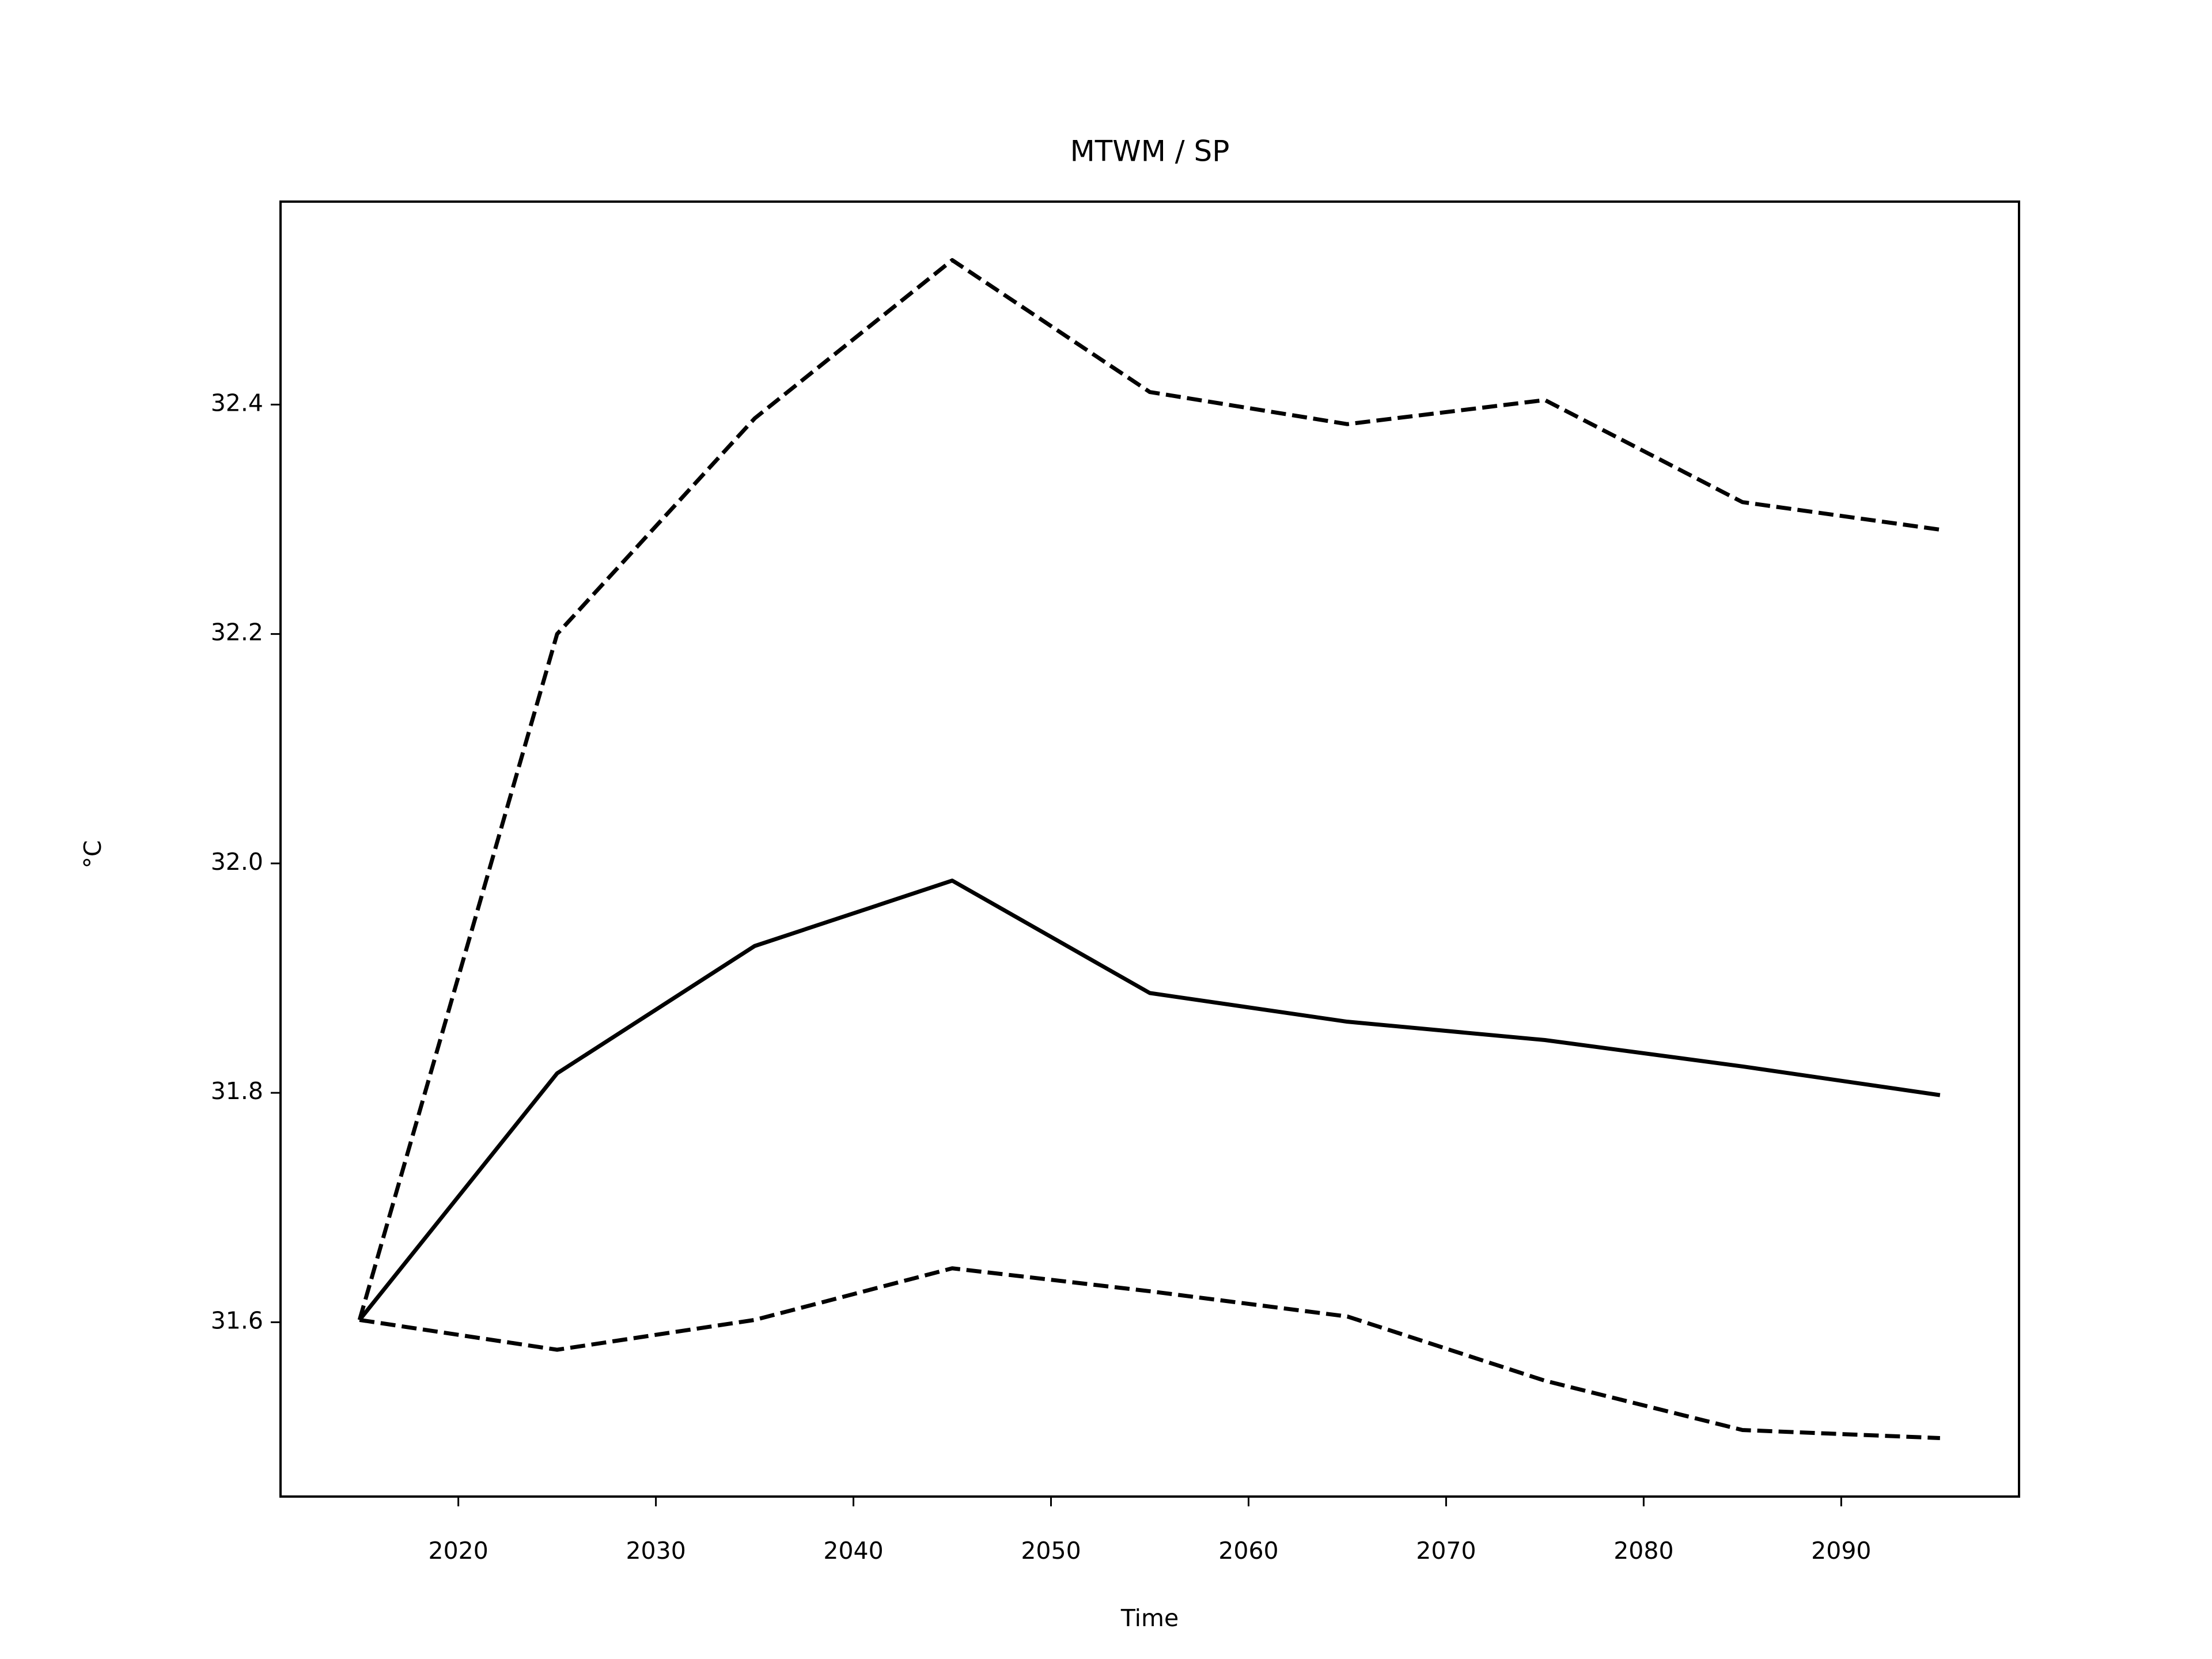 The image size is (2212, 1659). What do you see at coordinates (237, 402) in the screenshot?
I see `y-tick-label: 32.4` at bounding box center [237, 402].